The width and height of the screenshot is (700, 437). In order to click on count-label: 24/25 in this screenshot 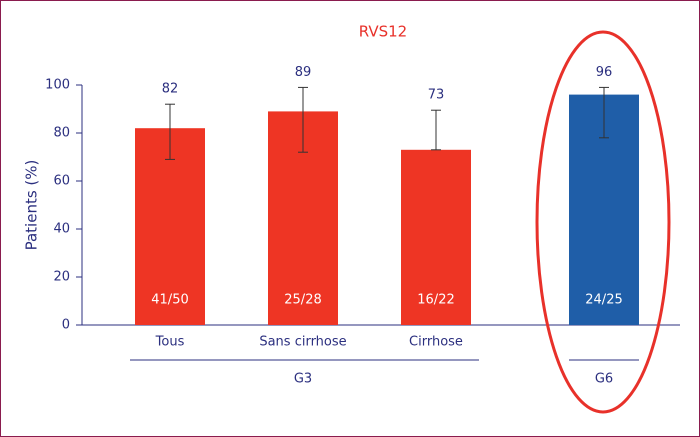, I will do `click(603, 300)`.